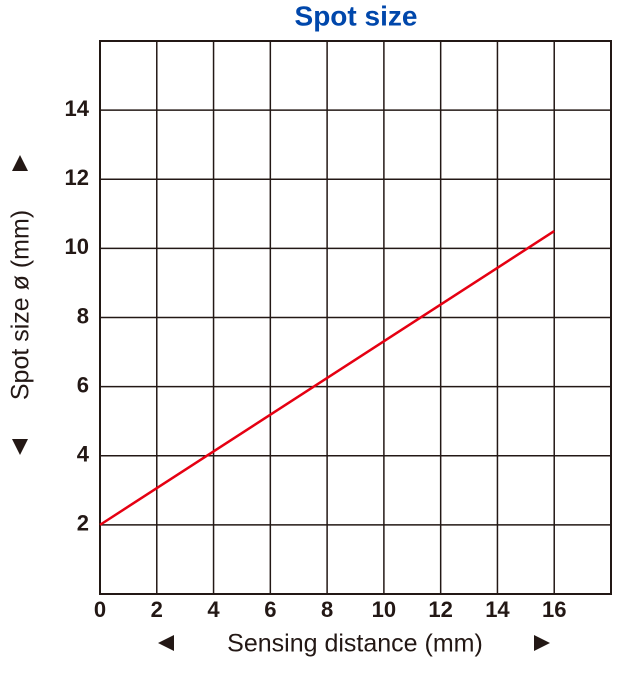 The height and width of the screenshot is (675, 640). What do you see at coordinates (100, 609) in the screenshot?
I see `x-tick-label: 0` at bounding box center [100, 609].